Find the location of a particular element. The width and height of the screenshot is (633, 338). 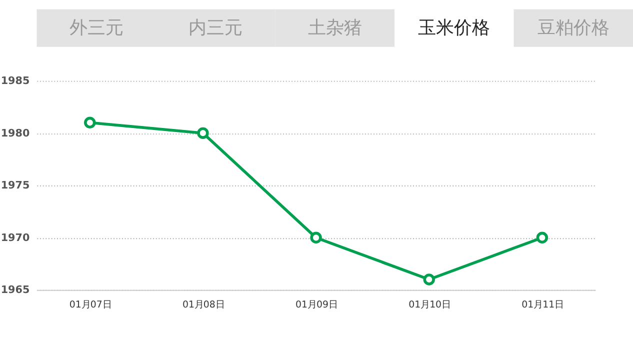

text: 内三元 is located at coordinates (215, 28).